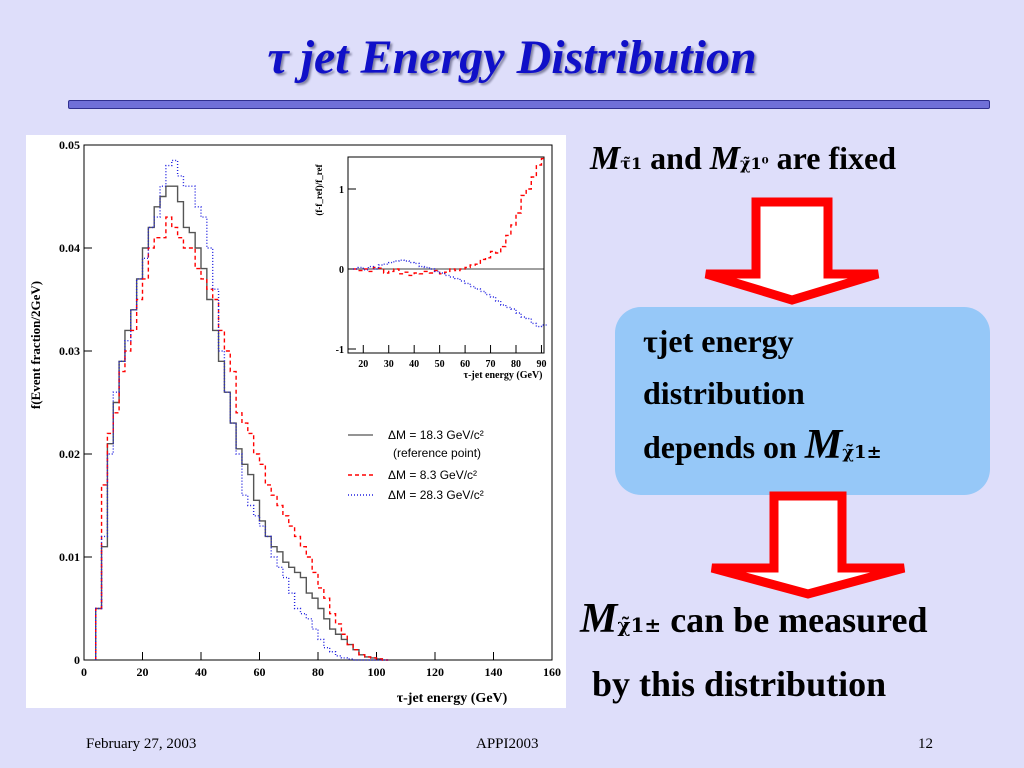 The width and height of the screenshot is (1024, 768). I want to click on main-y-tick-label: 0.02, so click(69, 454).